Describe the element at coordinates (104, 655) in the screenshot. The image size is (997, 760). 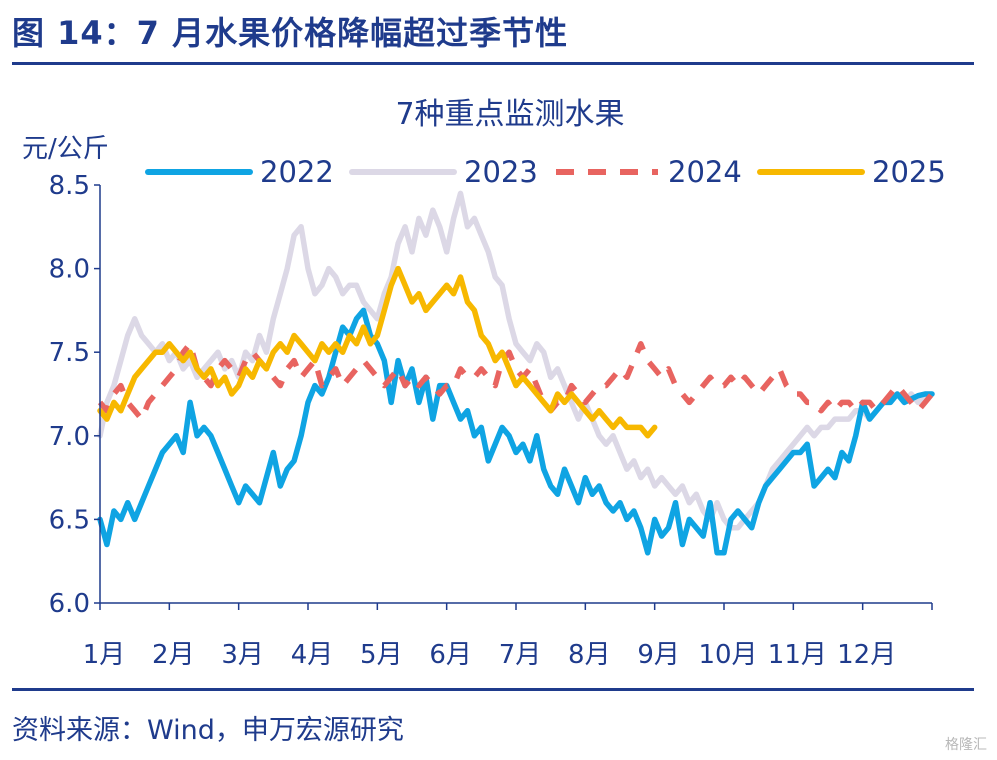
I see `x-tick-label: 1月` at that location.